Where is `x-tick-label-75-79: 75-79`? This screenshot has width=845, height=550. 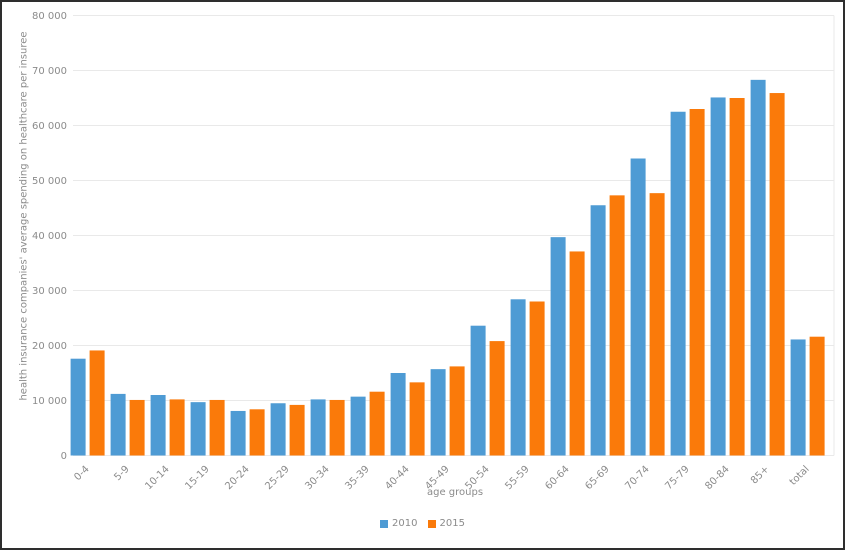 x-tick-label-75-79: 75-79 is located at coordinates (677, 478).